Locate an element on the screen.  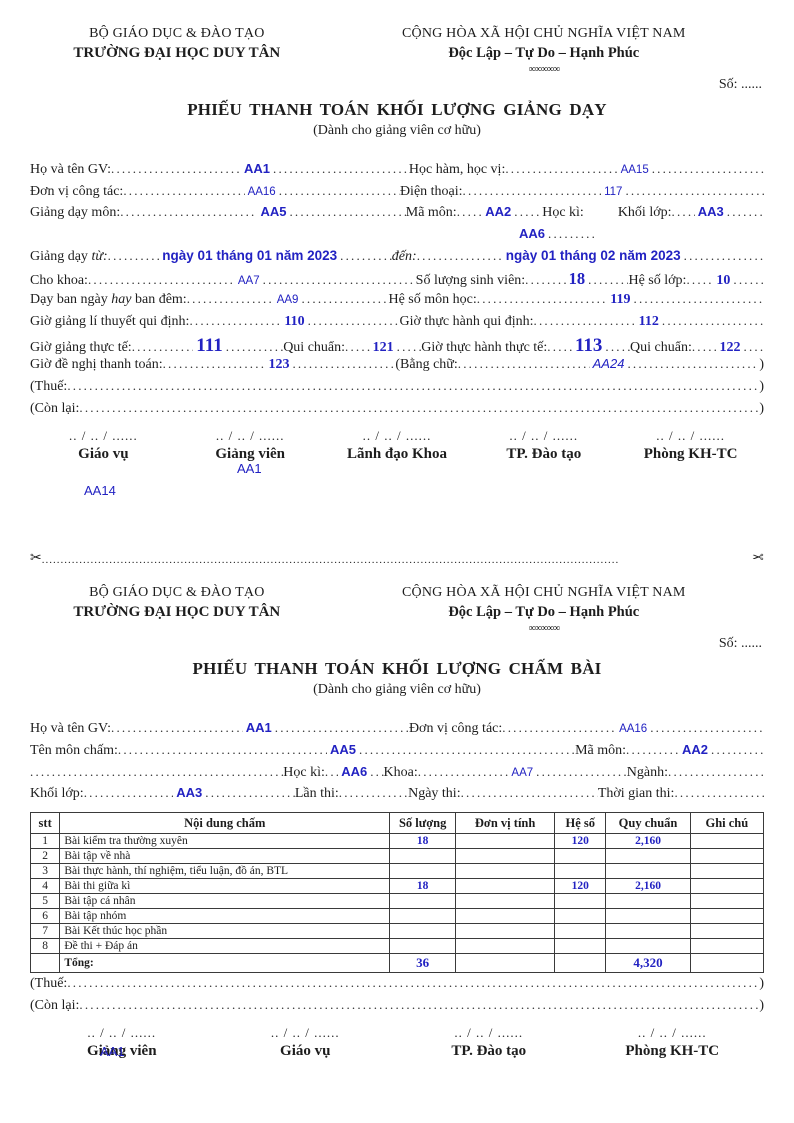
don-vi-value: AA16 is located at coordinates (633, 729).